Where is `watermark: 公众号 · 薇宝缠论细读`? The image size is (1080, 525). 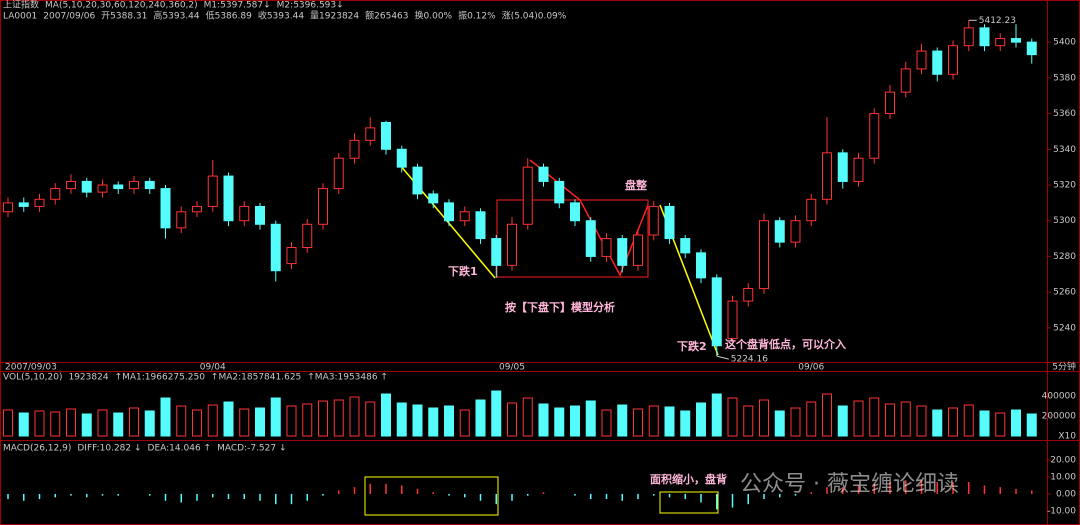
watermark: 公众号 · 薇宝缠论细读 is located at coordinates (849, 484).